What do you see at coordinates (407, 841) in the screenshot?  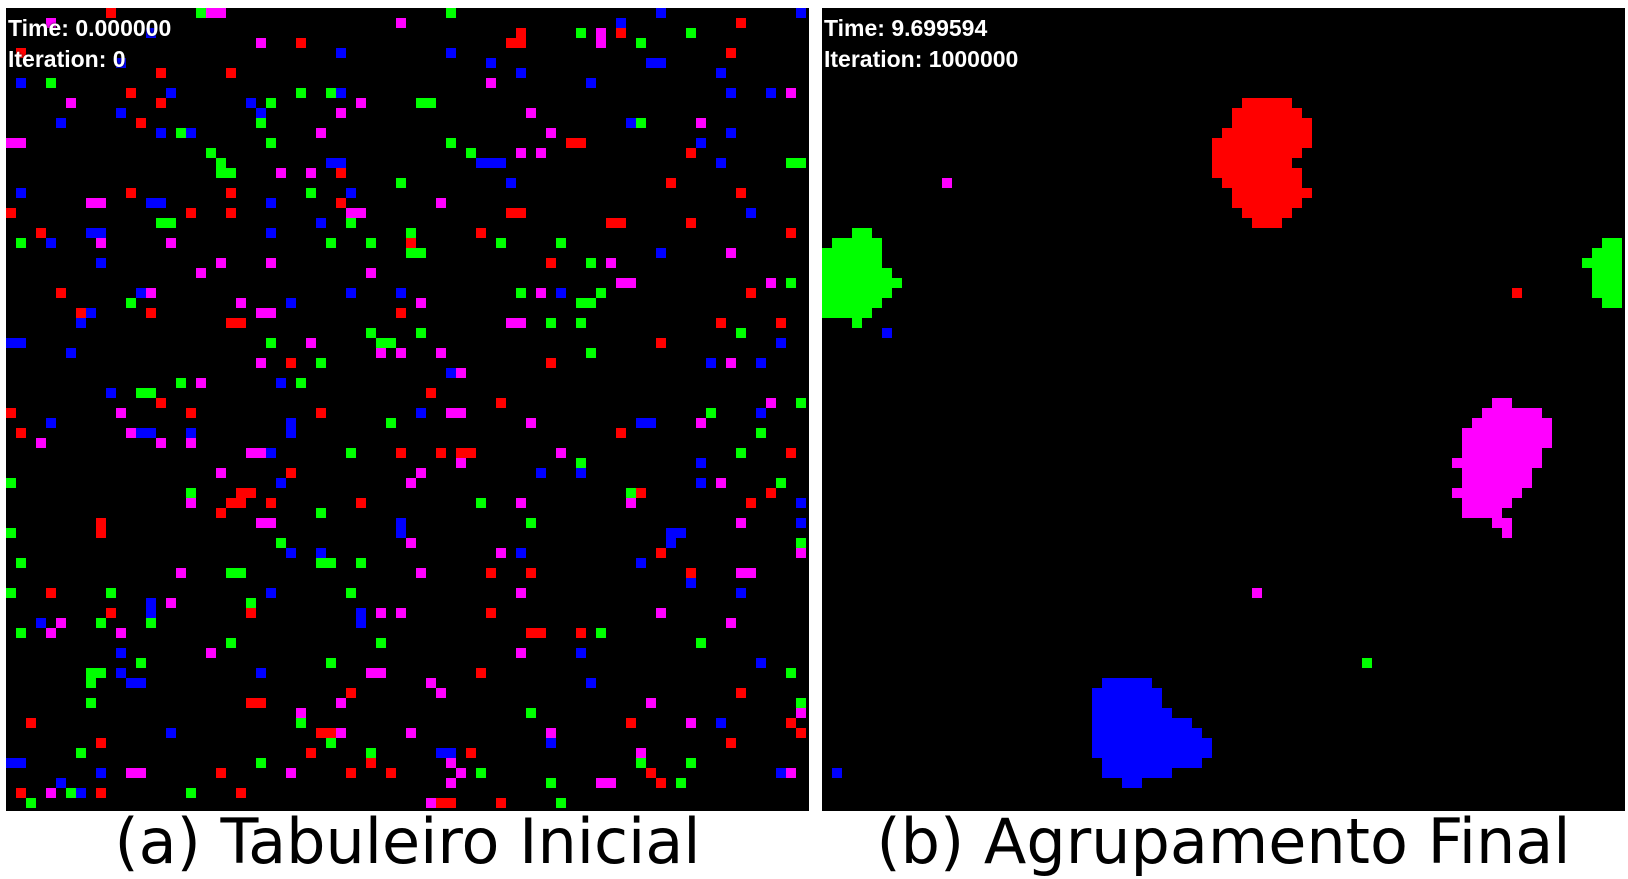 I see `initial-board-caption: (a) Tabuleiro Inicial` at bounding box center [407, 841].